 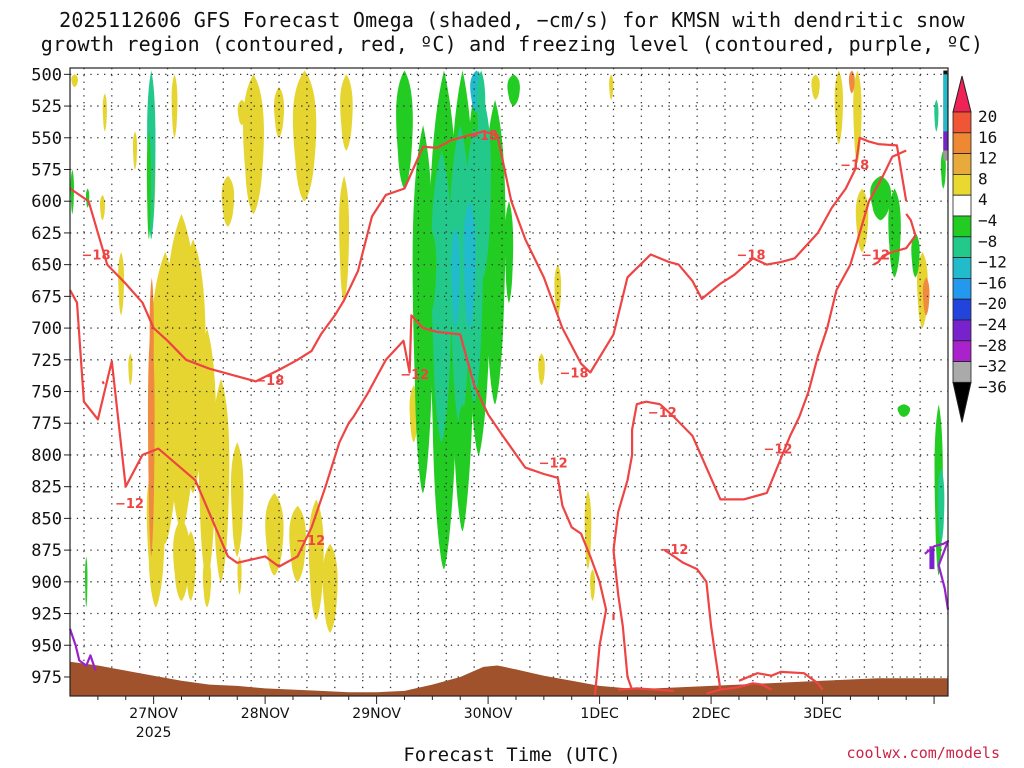 I want to click on y-tick-label-500: 500, so click(x=46, y=75).